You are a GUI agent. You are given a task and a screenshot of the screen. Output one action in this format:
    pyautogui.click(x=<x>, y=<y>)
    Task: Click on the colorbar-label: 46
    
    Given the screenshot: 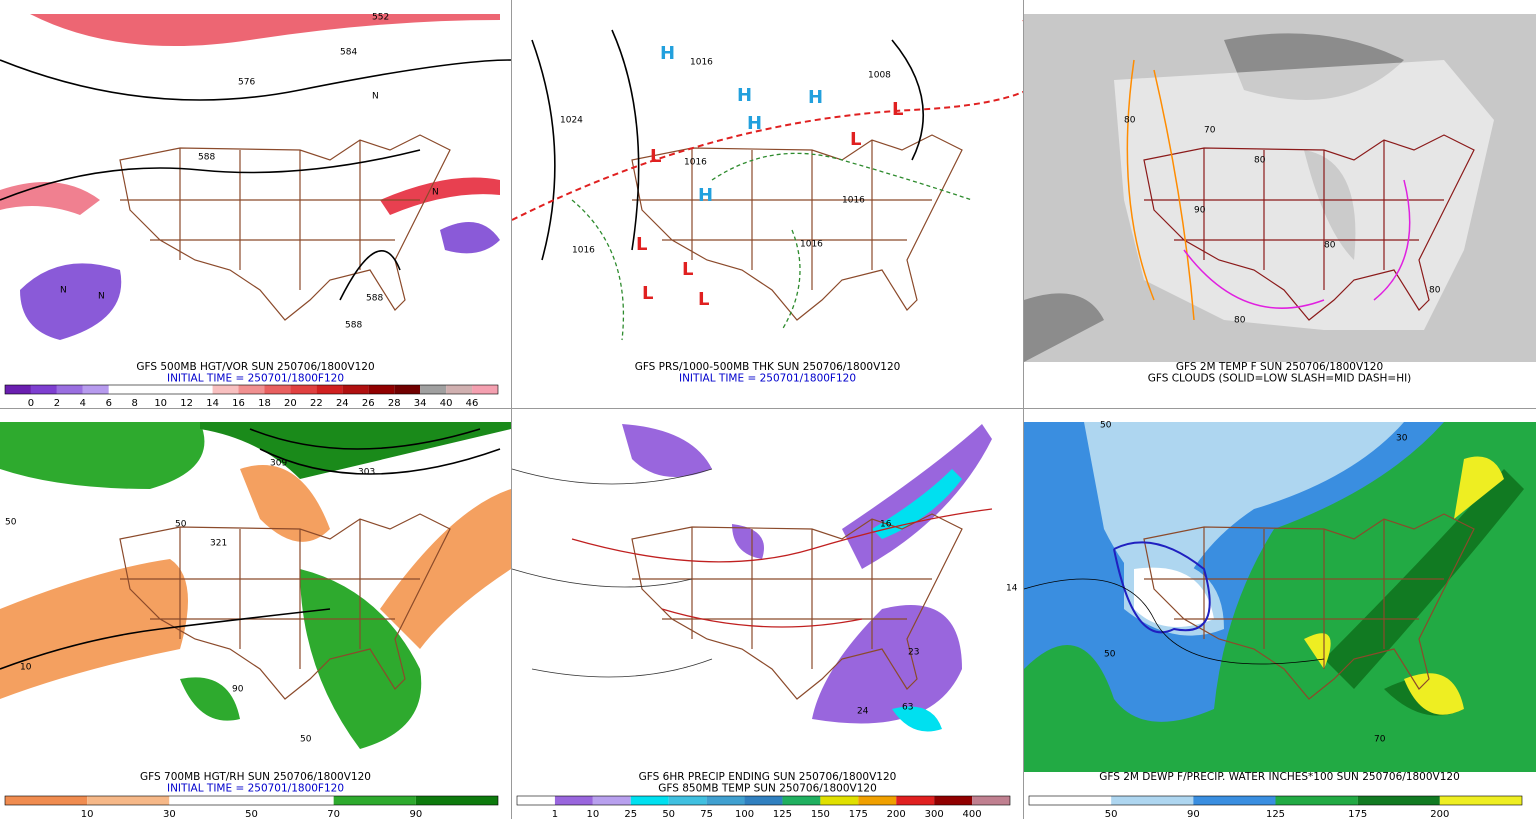 What is the action you would take?
    pyautogui.click(x=472, y=403)
    